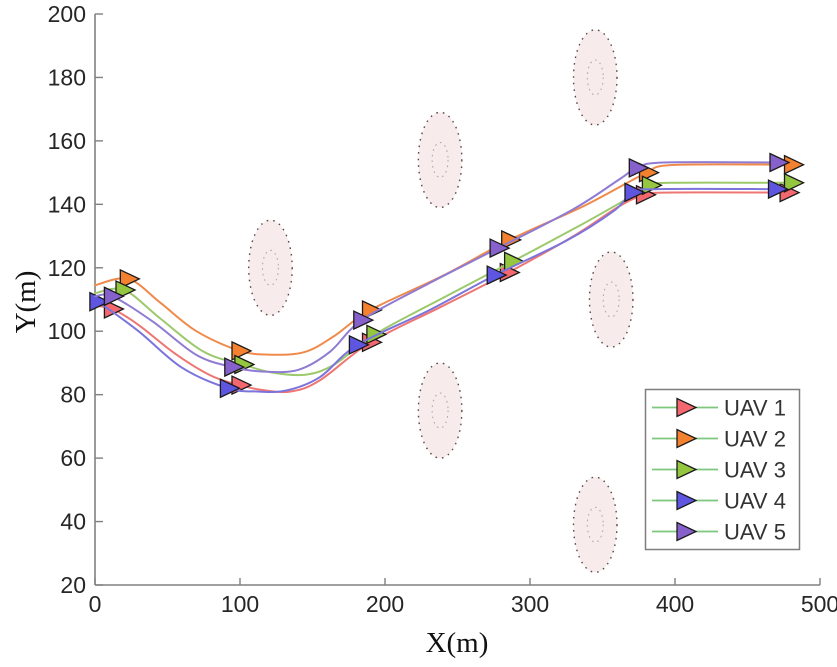 This screenshot has width=837, height=667. What do you see at coordinates (819, 604) in the screenshot?
I see `x-tick-label: 500` at bounding box center [819, 604].